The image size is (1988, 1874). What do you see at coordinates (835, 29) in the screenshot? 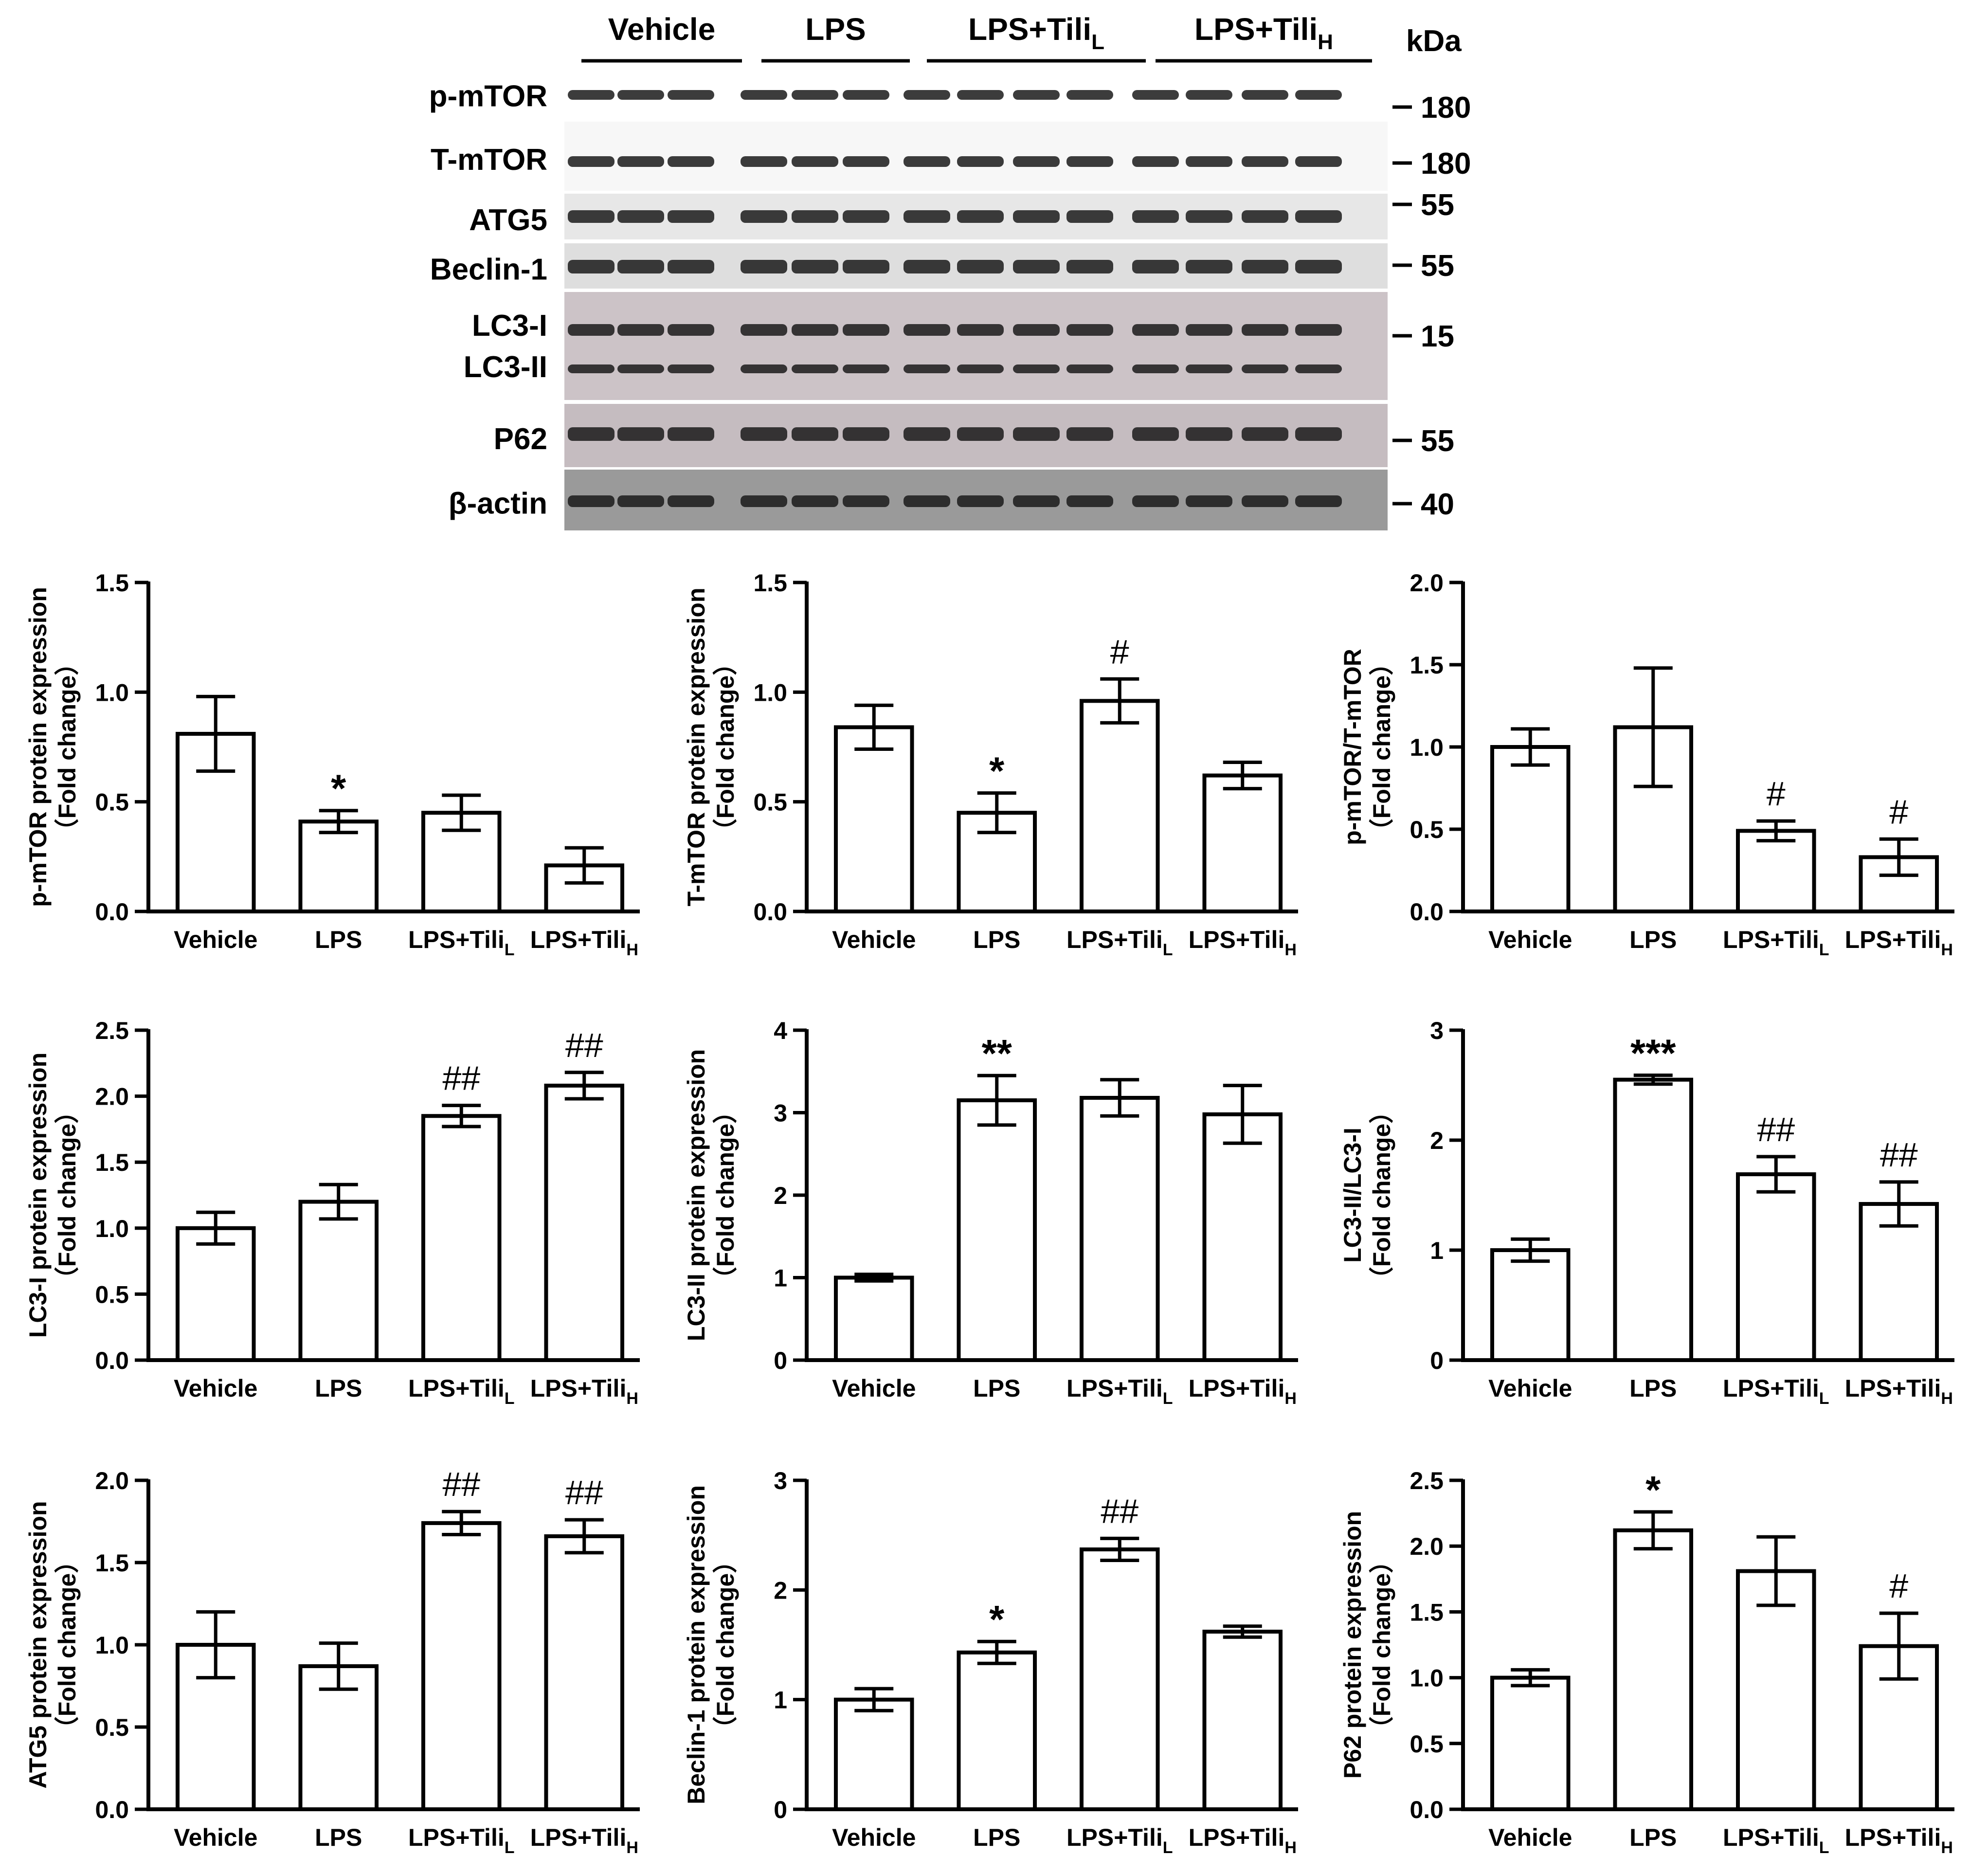
I see `blot-group-label: LPS` at bounding box center [835, 29].